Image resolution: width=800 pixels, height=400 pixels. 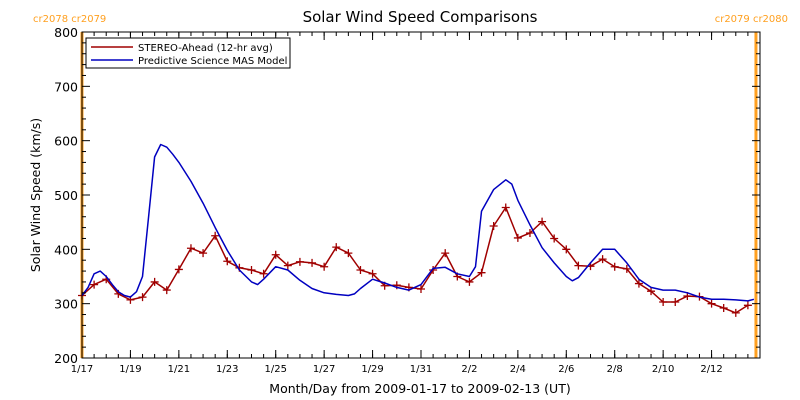 What do you see at coordinates (275, 369) in the screenshot?
I see `x-tick-label: 1/25` at bounding box center [275, 369].